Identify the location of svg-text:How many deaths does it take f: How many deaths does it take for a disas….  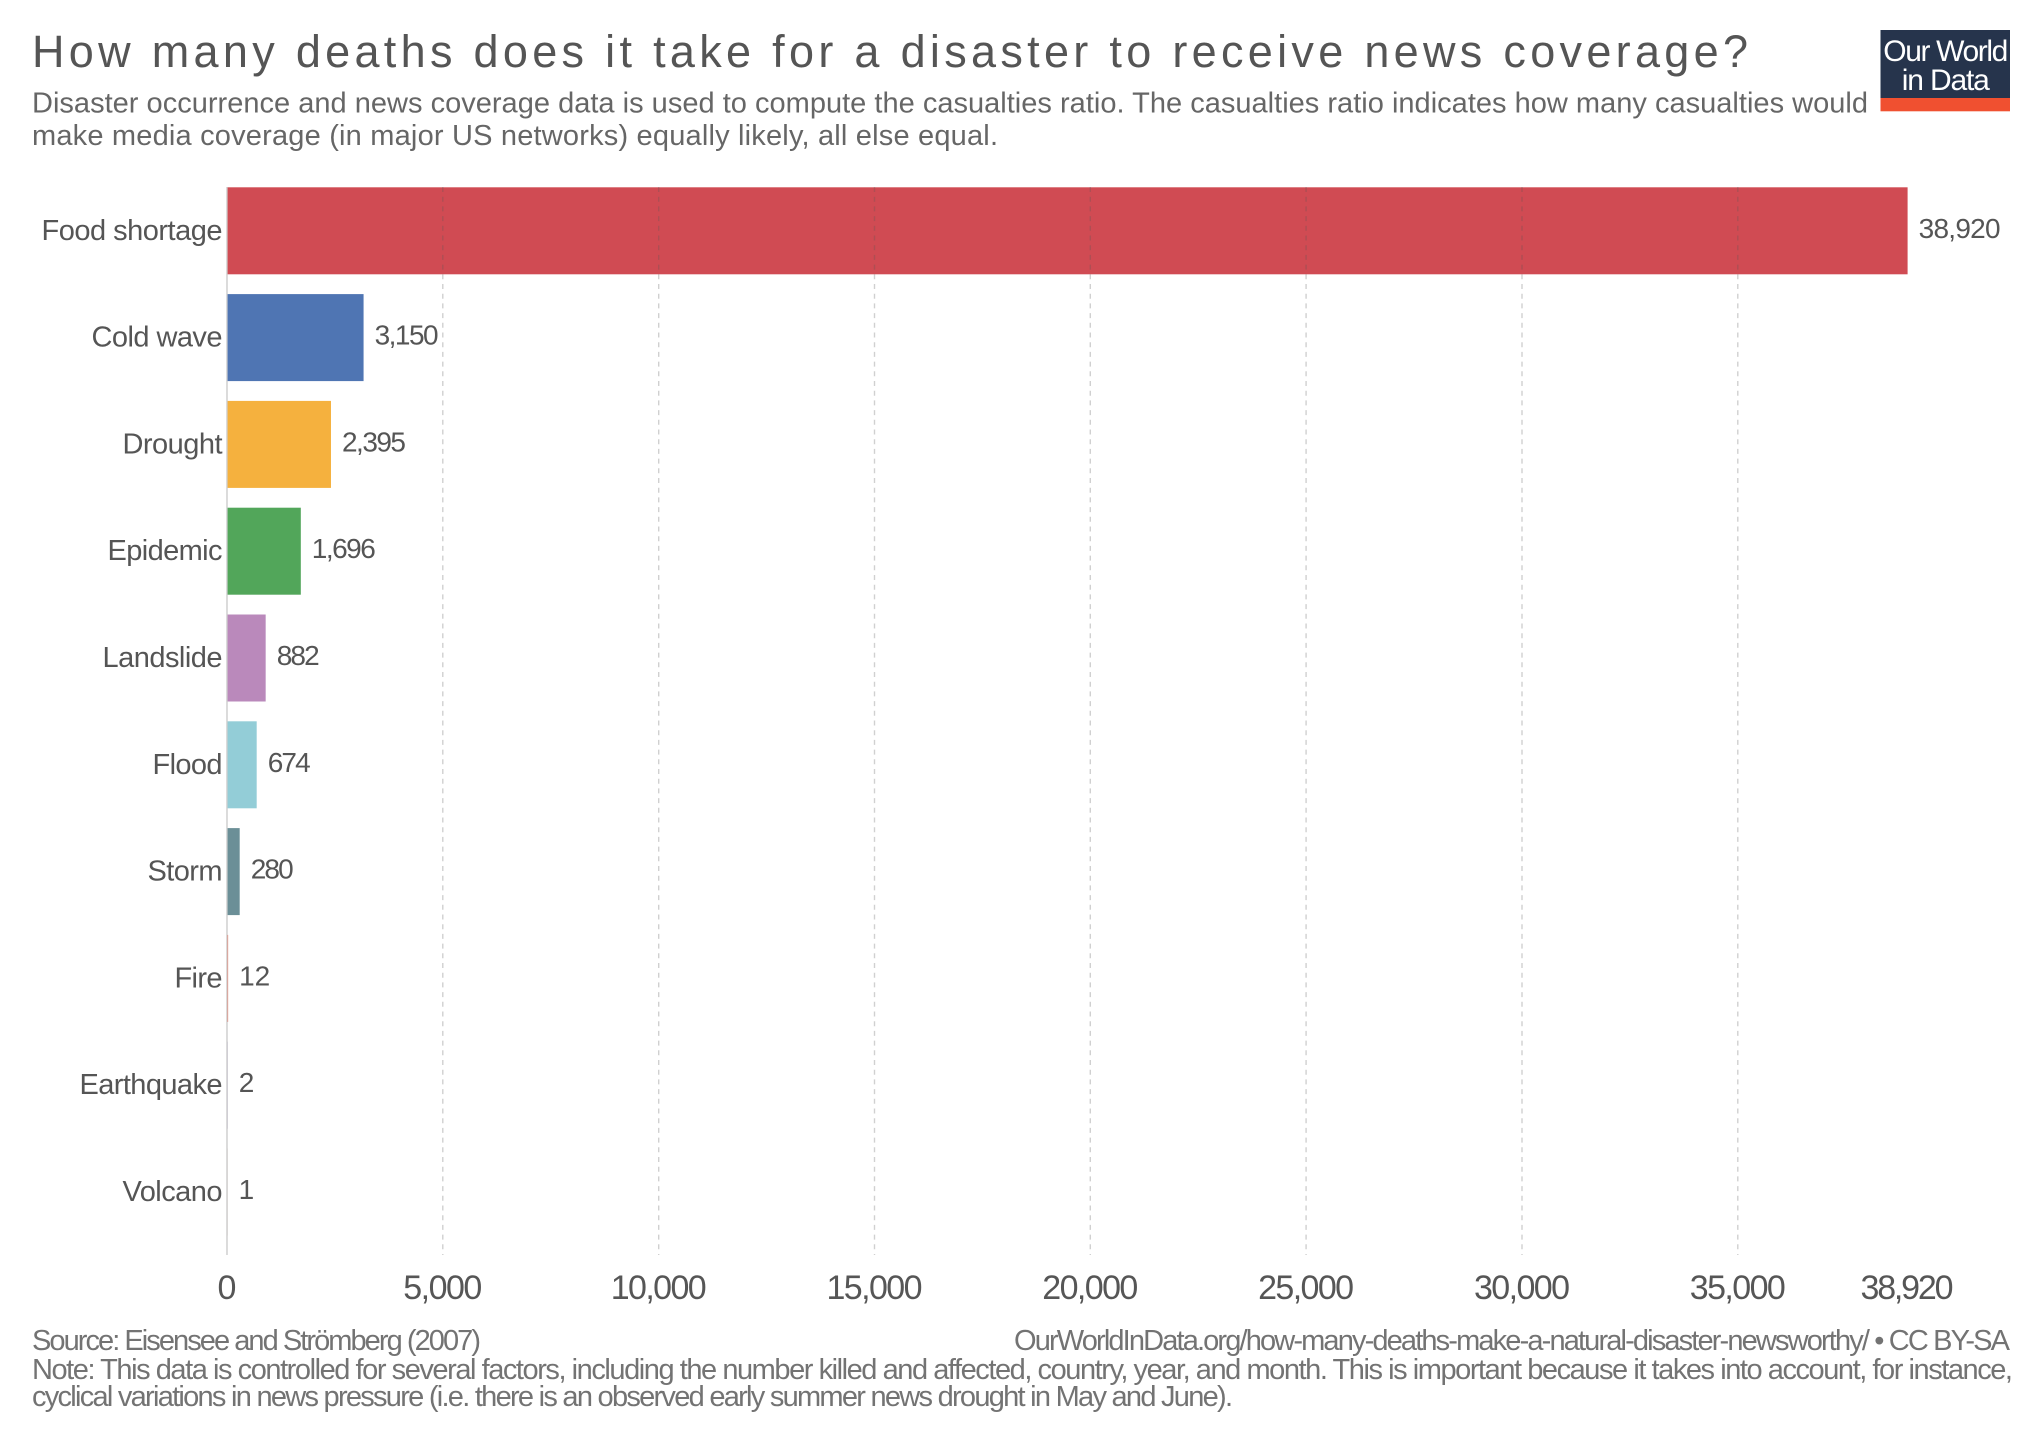
(890, 51).